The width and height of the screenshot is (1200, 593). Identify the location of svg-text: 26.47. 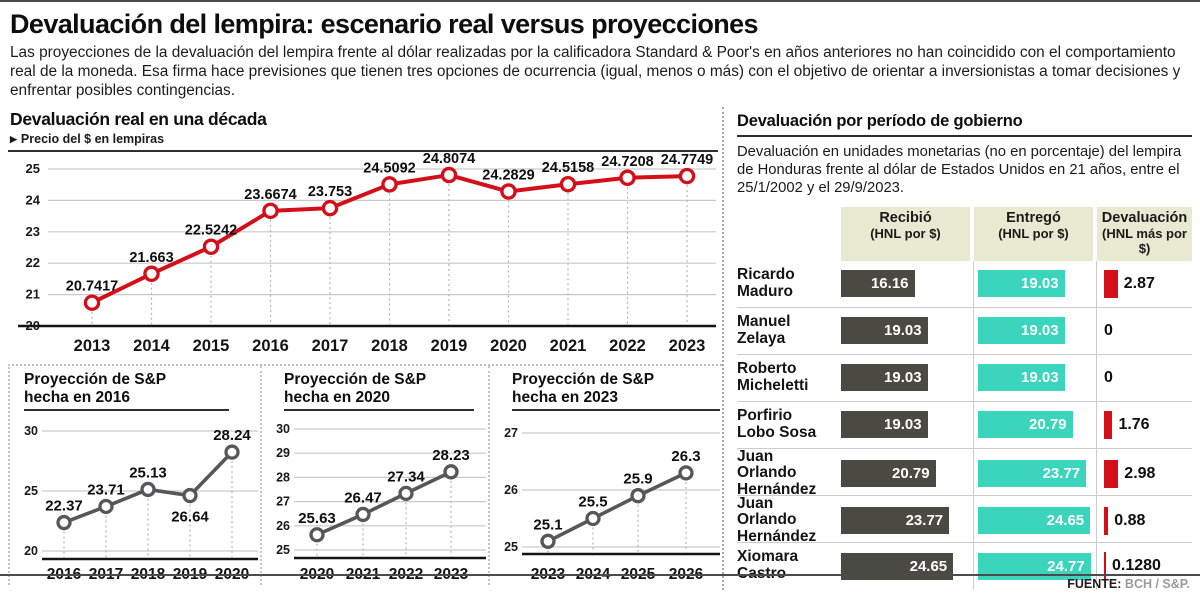
(363, 497).